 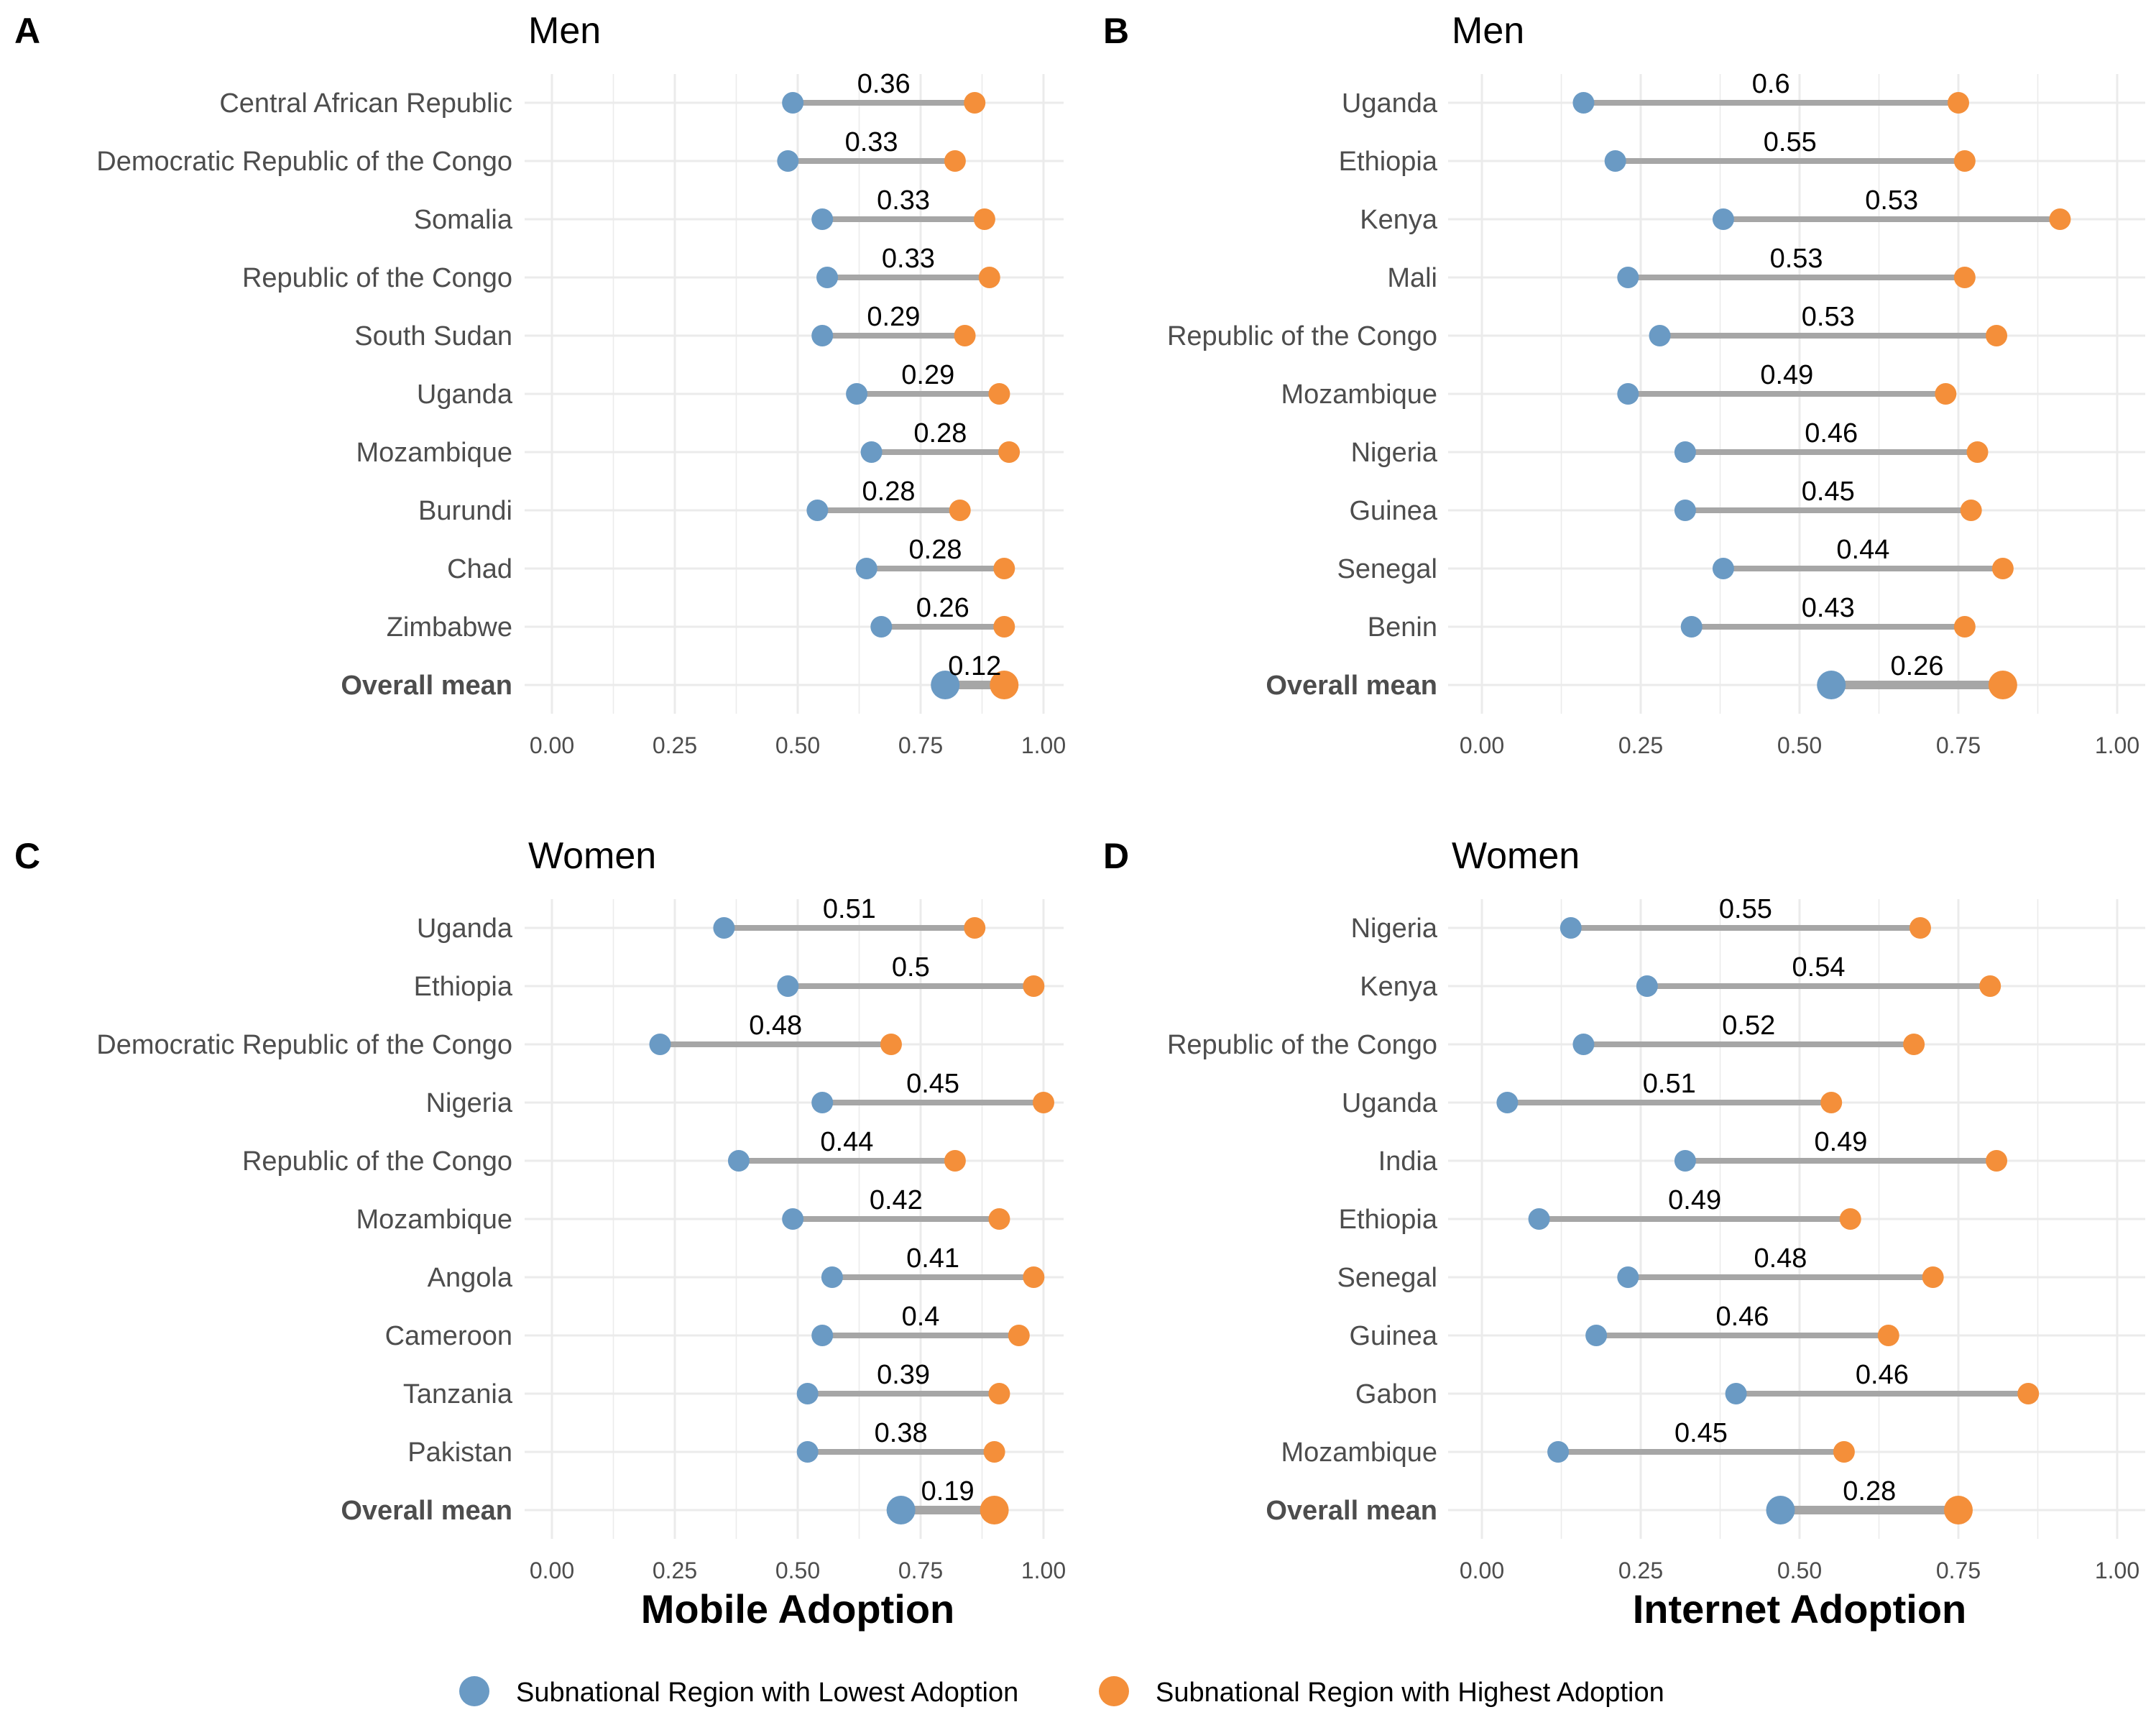 What do you see at coordinates (1619, 1501) in the screenshot?
I see `mean-row: Overall mean 0.28` at bounding box center [1619, 1501].